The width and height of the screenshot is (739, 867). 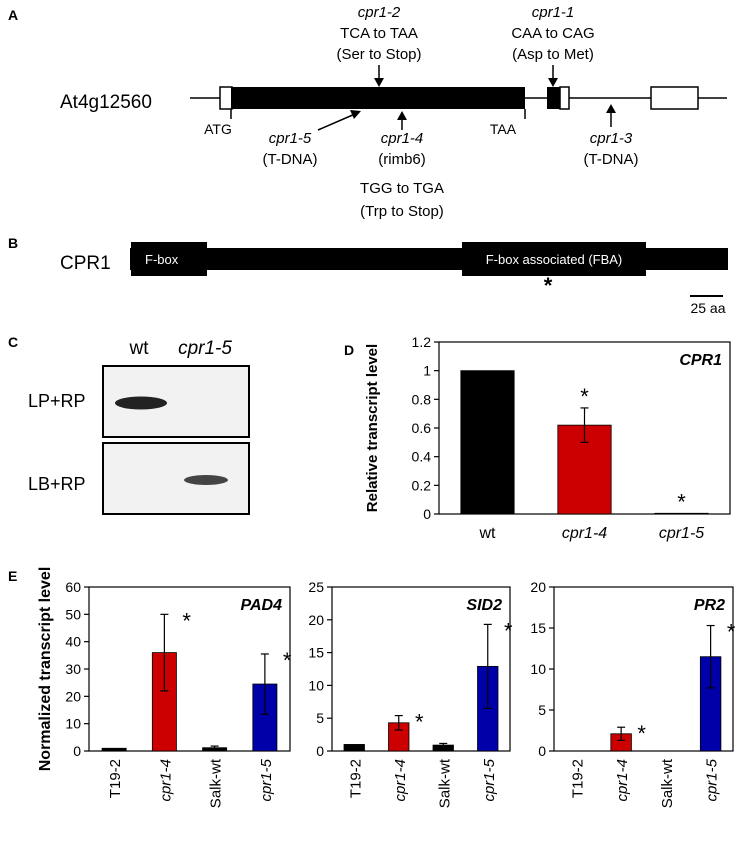 I want to click on gel-lane-wt: wt, so click(x=139, y=348).